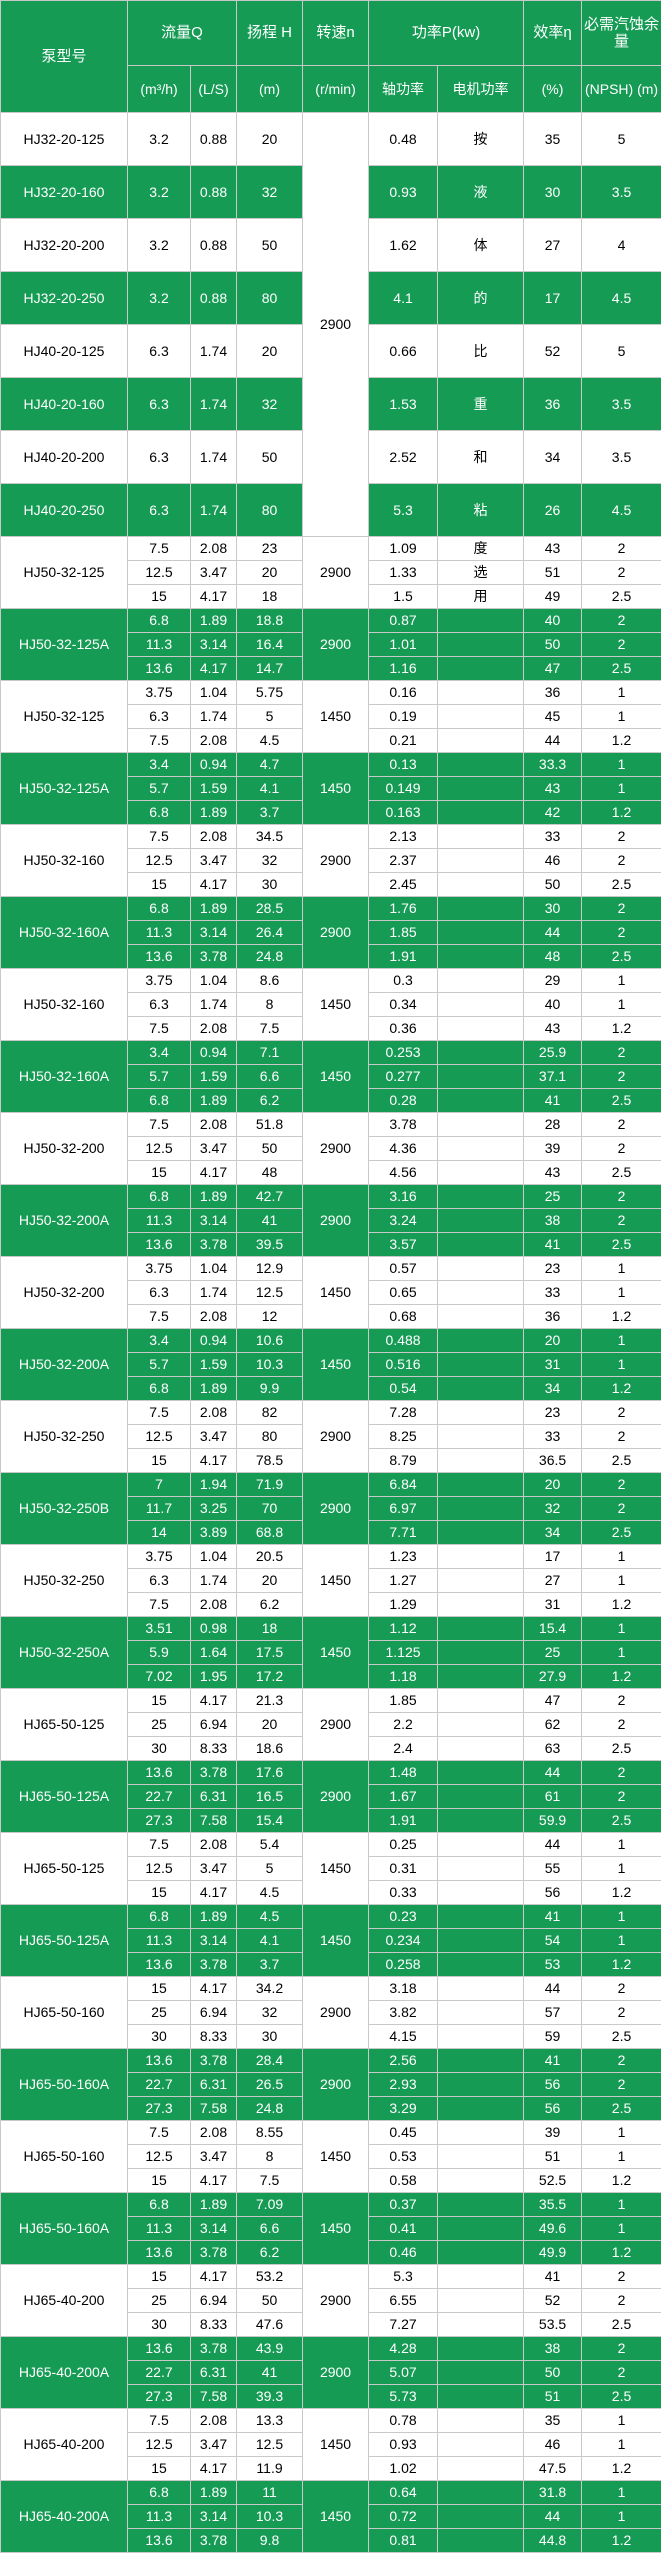  What do you see at coordinates (621, 139) in the screenshot?
I see `npsh-cell: 5` at bounding box center [621, 139].